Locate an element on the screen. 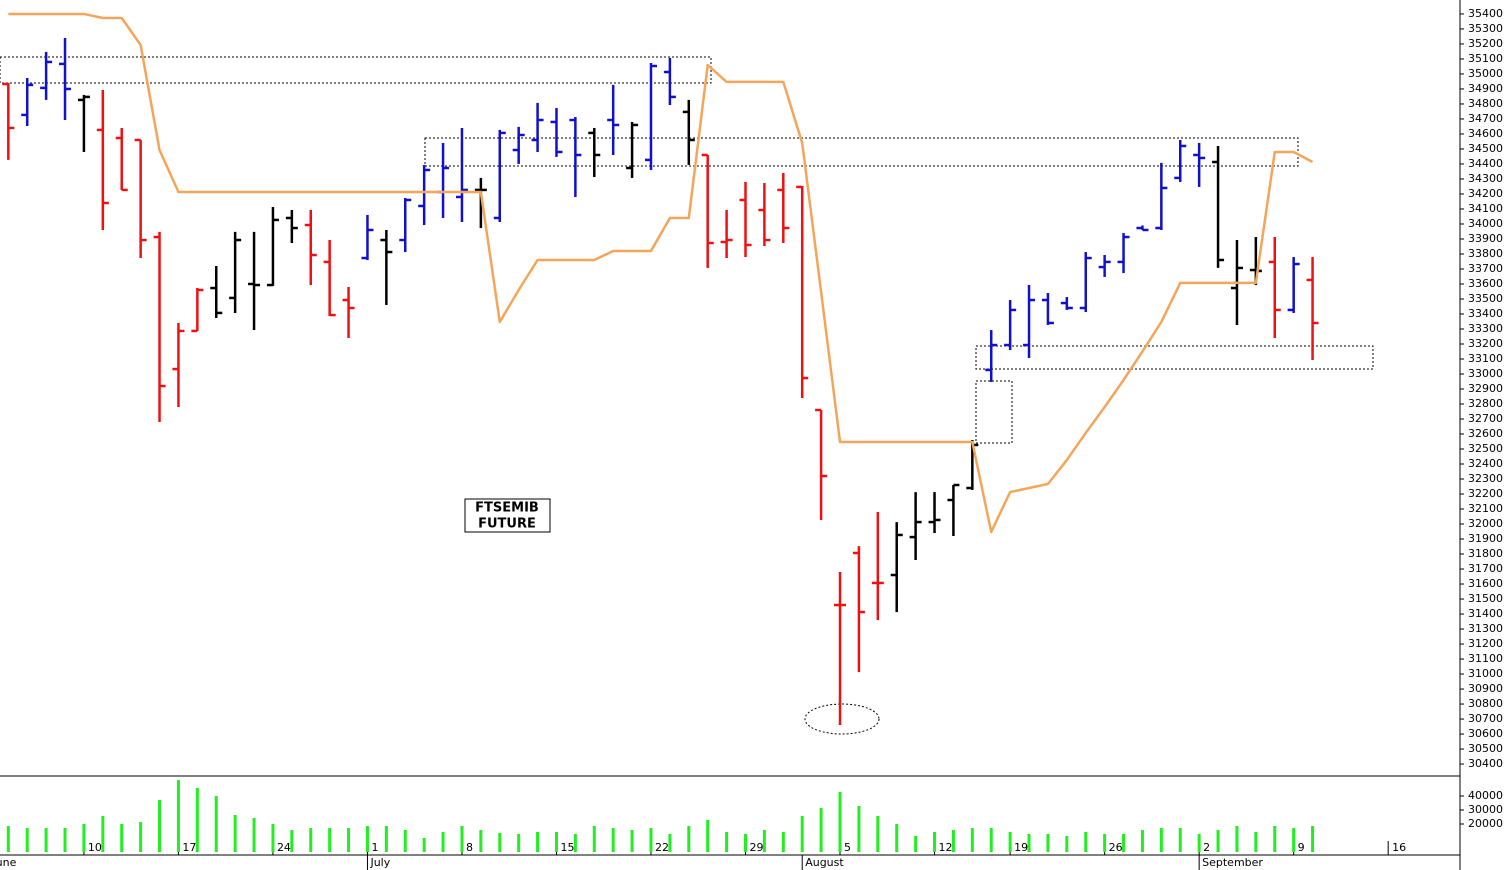  gap-box is located at coordinates (994, 412).